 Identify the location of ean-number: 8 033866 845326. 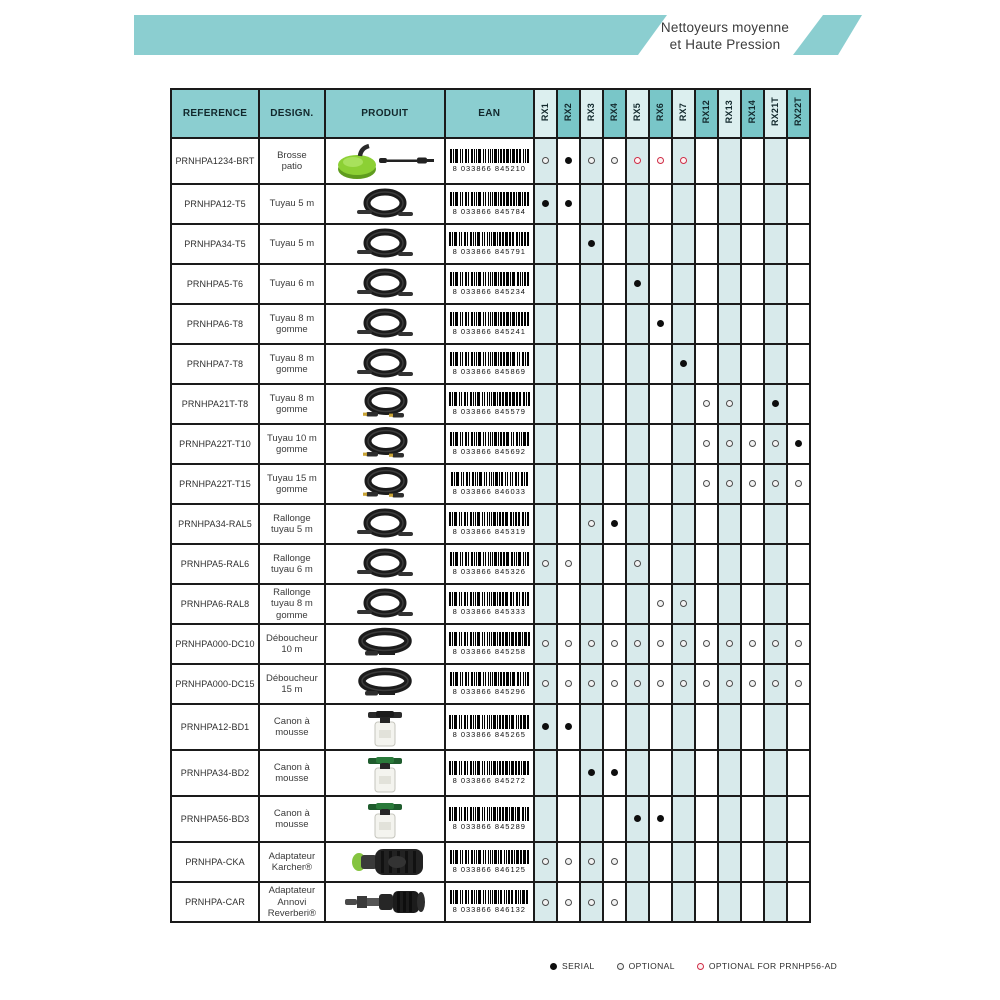
(489, 571).